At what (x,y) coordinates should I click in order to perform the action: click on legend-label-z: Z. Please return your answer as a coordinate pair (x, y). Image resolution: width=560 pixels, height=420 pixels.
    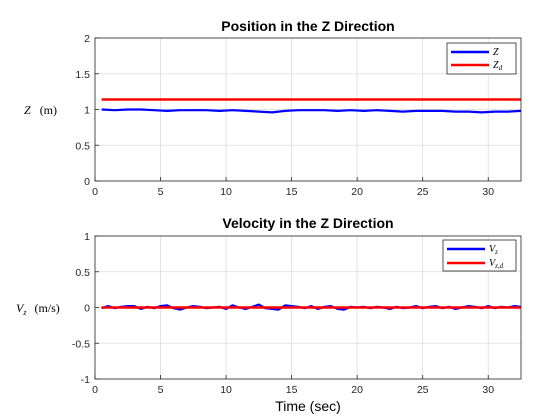
    Looking at the image, I should click on (496, 52).